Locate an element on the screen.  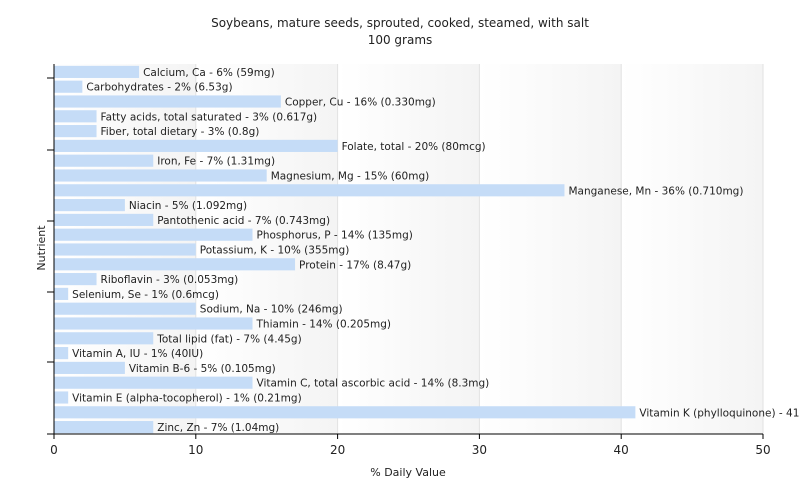
bar-label: Phosphorus, P - 14% (135mg) is located at coordinates (335, 236).